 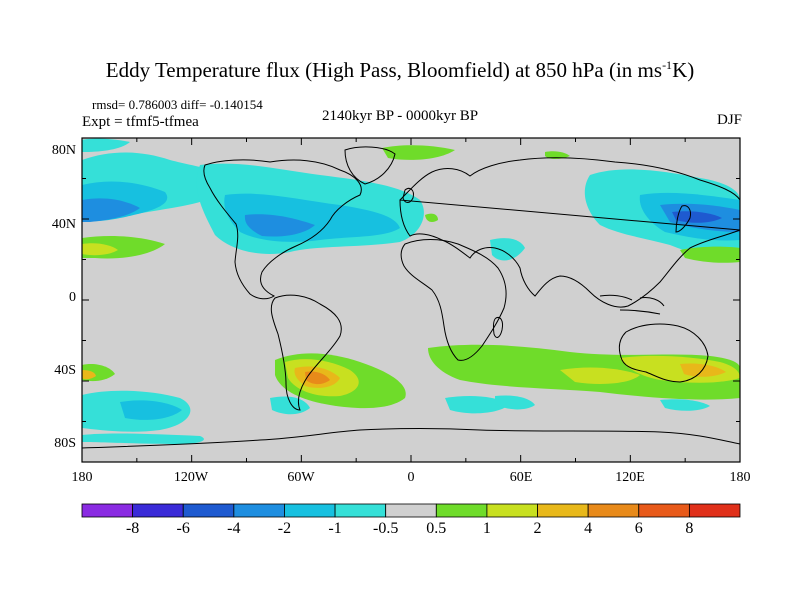 I want to click on stats-text: rmsd= 0.786003 diff= -0.140154, so click(x=177, y=104).